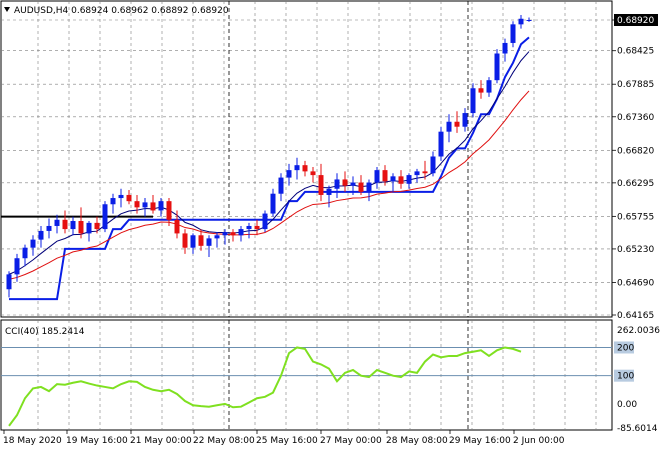 This screenshot has width=660, height=454. I want to click on time-tick-label: 18 May 2020, so click(32, 441).